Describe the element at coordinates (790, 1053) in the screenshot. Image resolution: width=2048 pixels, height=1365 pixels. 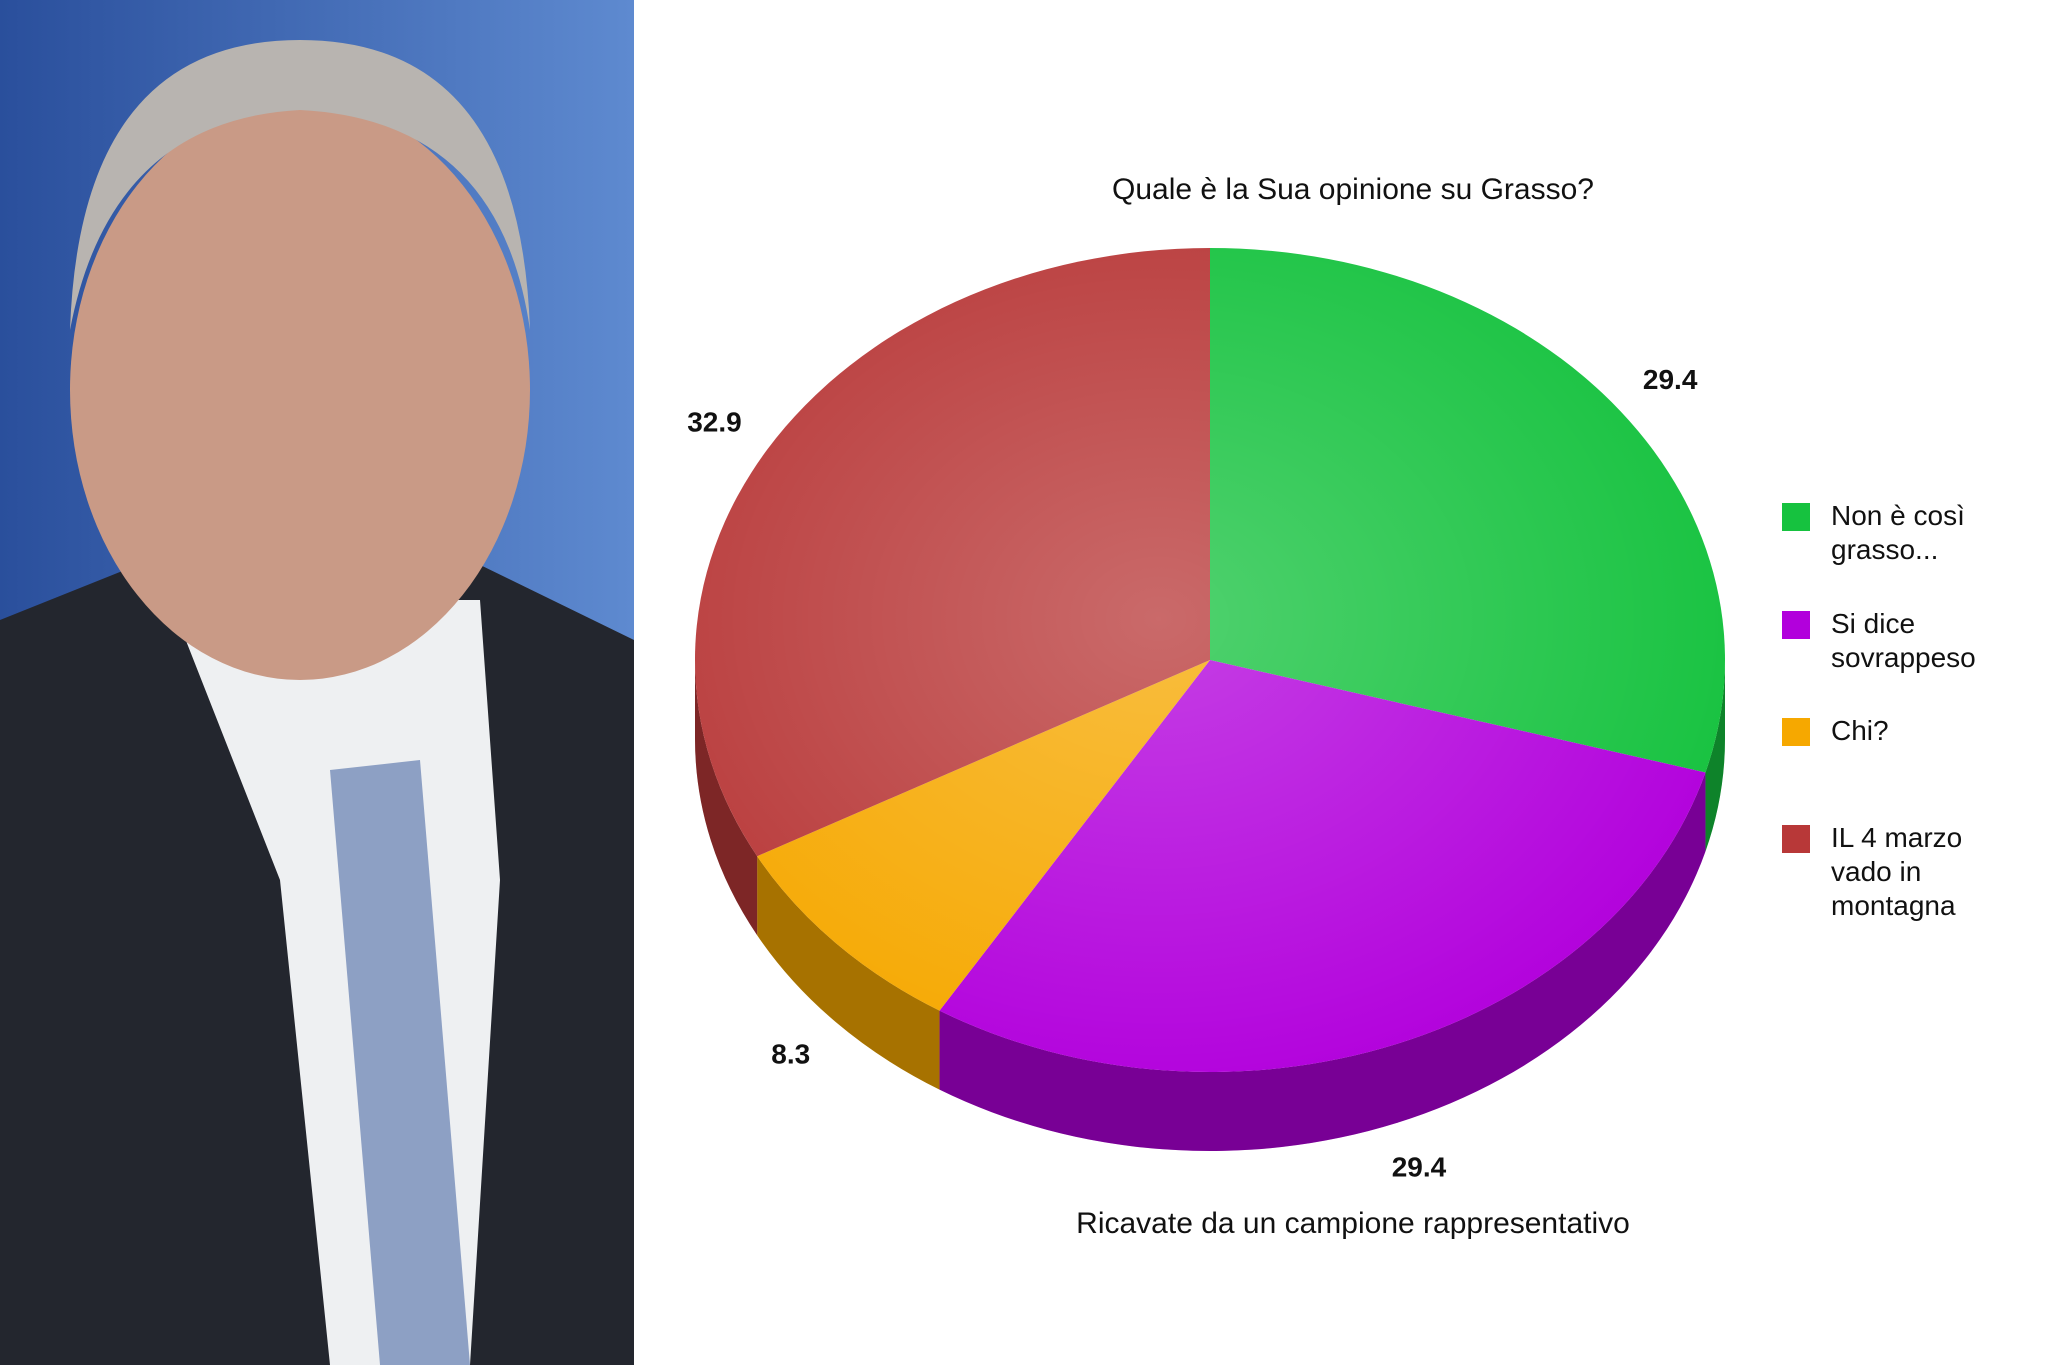
I see `value-label: 8.3` at that location.